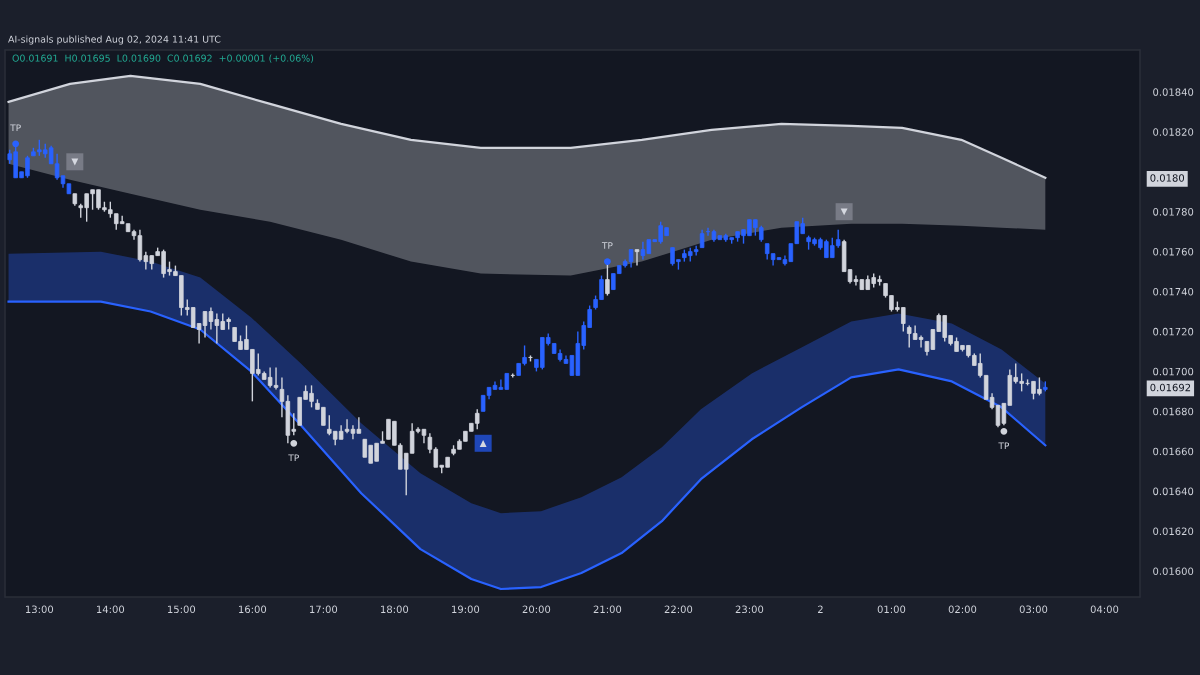 This screenshot has height=675, width=1200. Describe the element at coordinates (1167, 178) in the screenshot. I see `y2-tick-label: 0.0180` at that location.